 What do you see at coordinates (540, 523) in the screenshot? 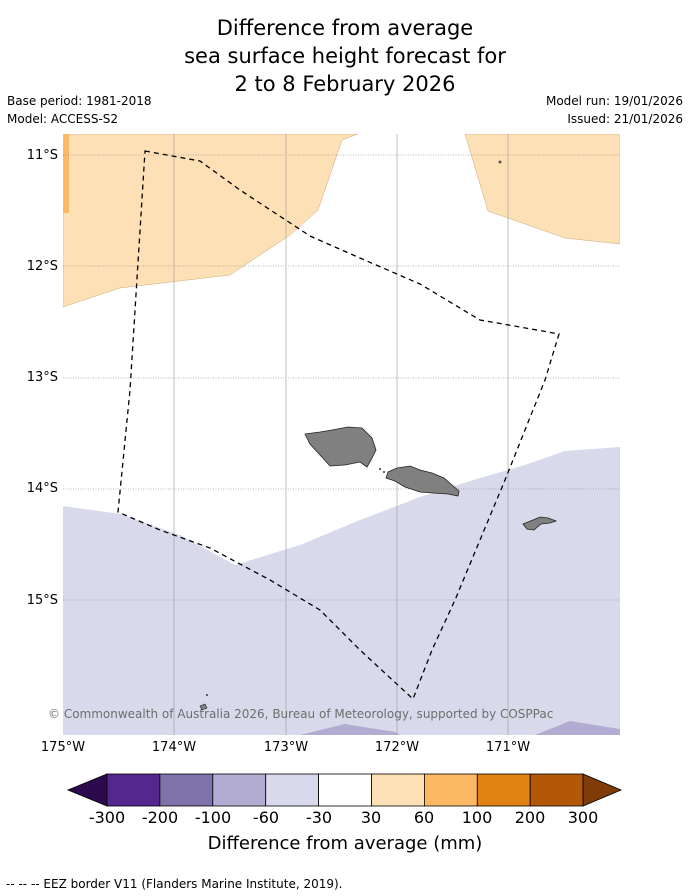
I see `island-tutuila` at bounding box center [540, 523].